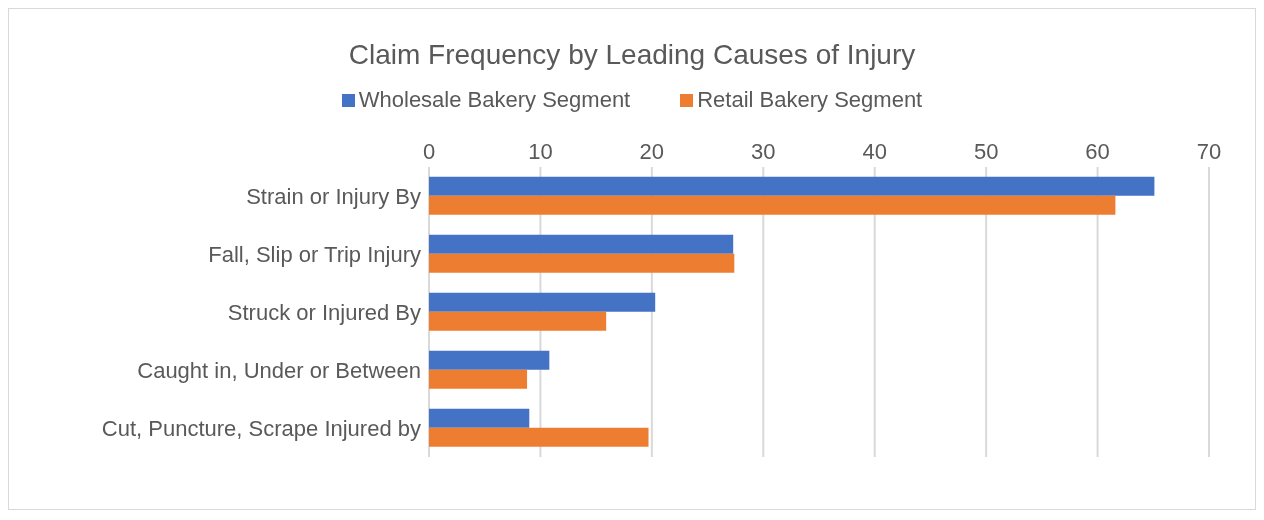 This screenshot has width=1264, height=520. What do you see at coordinates (279, 370) in the screenshot?
I see `y-tick-label: Caught in, Under or Between` at bounding box center [279, 370].